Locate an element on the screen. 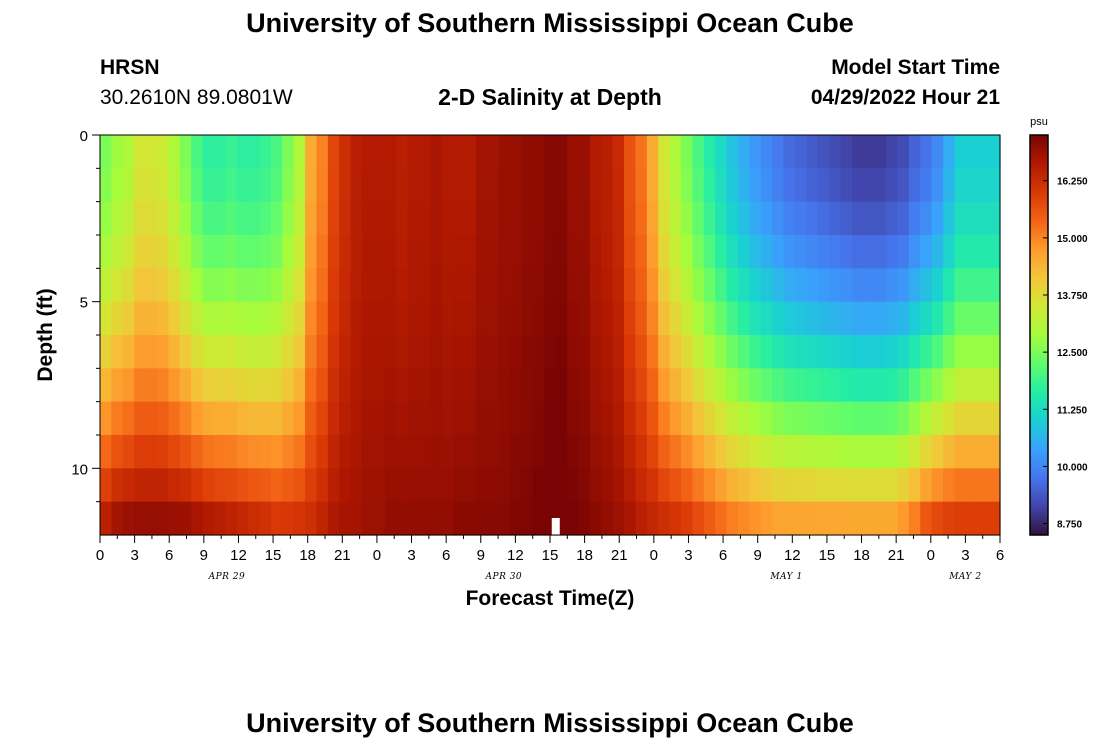  current-time-marker is located at coordinates (555, 526).